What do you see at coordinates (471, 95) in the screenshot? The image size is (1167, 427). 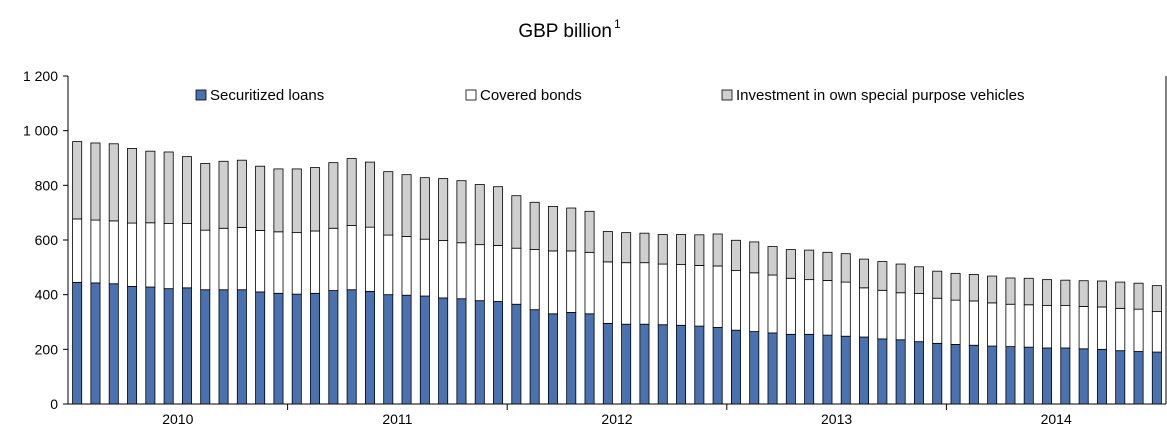 I see `legend-swatch-covered-bonds` at bounding box center [471, 95].